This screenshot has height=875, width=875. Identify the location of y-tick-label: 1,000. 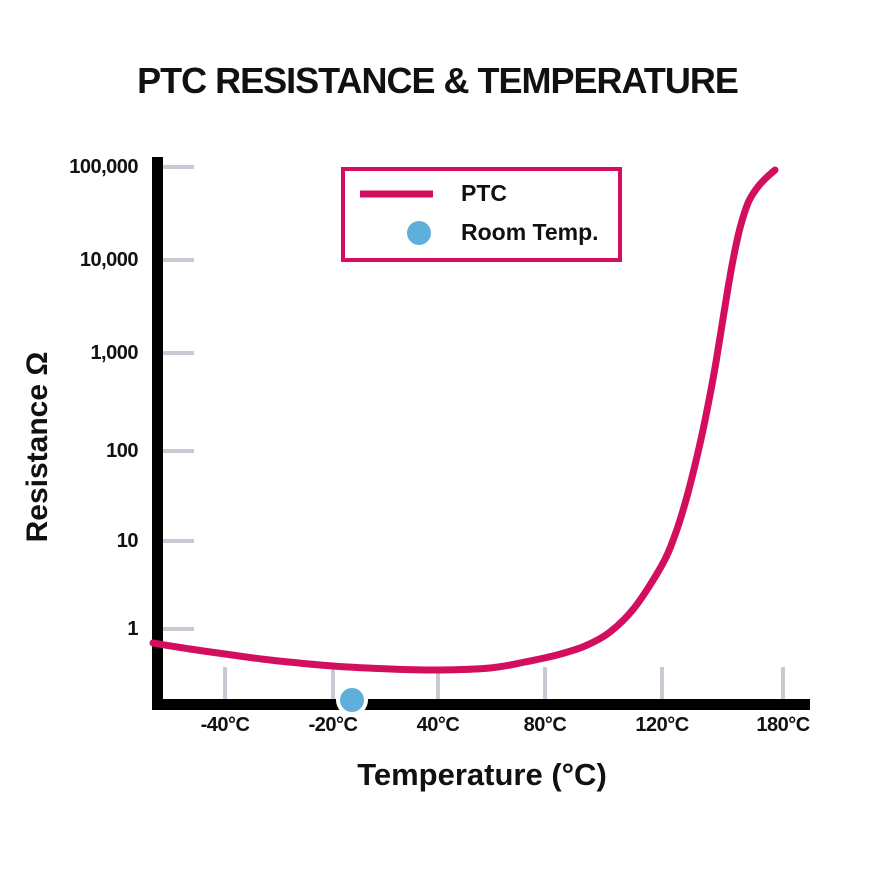
(114, 353).